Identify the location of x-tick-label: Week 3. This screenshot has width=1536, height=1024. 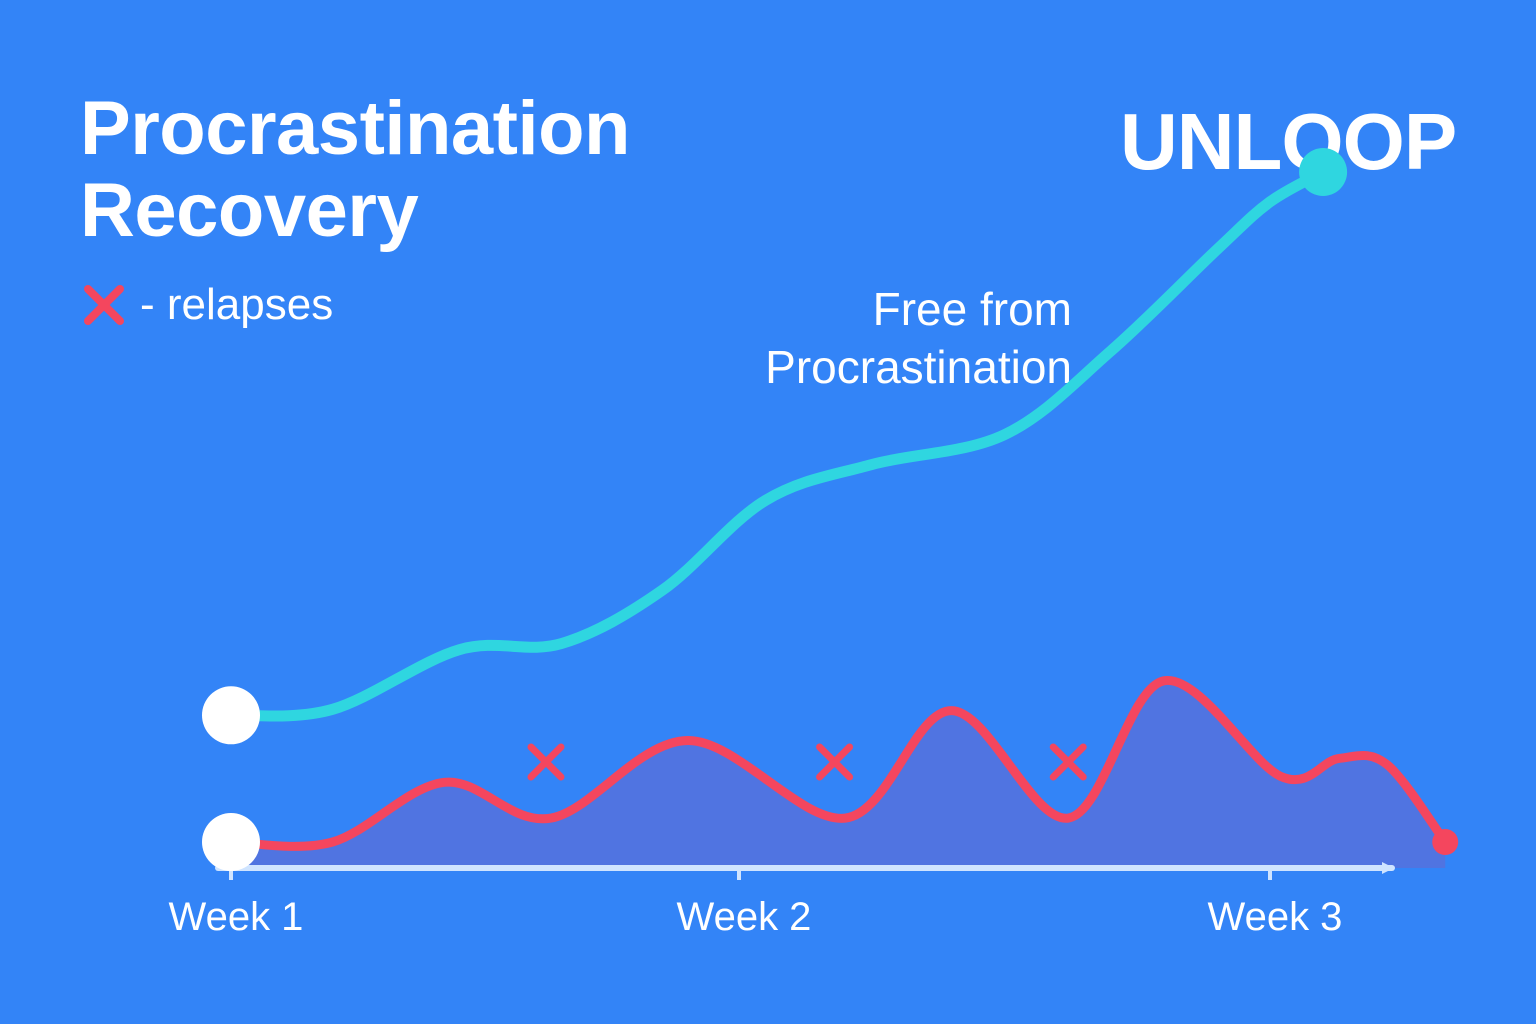
(1275, 917).